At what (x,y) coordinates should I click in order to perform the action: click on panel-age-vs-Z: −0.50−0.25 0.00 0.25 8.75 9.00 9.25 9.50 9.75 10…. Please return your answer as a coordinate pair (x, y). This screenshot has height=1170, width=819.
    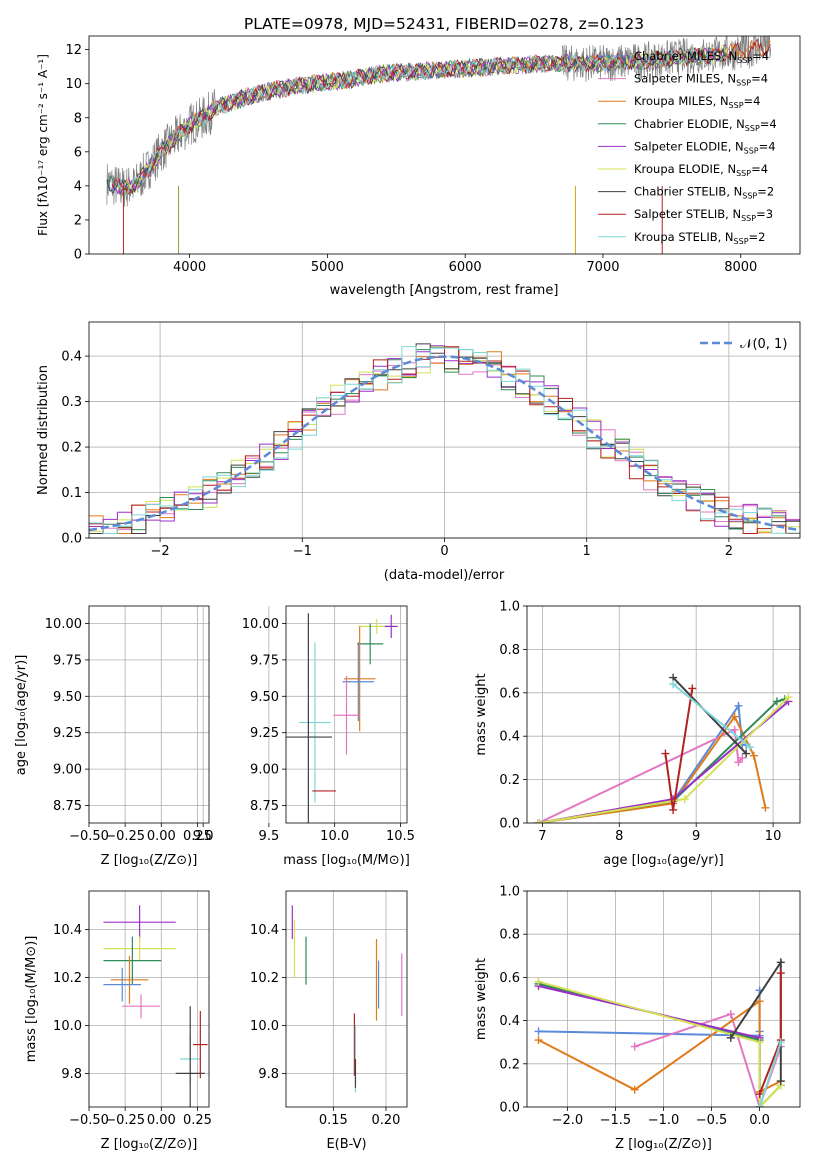
    Looking at the image, I should click on (113, 736).